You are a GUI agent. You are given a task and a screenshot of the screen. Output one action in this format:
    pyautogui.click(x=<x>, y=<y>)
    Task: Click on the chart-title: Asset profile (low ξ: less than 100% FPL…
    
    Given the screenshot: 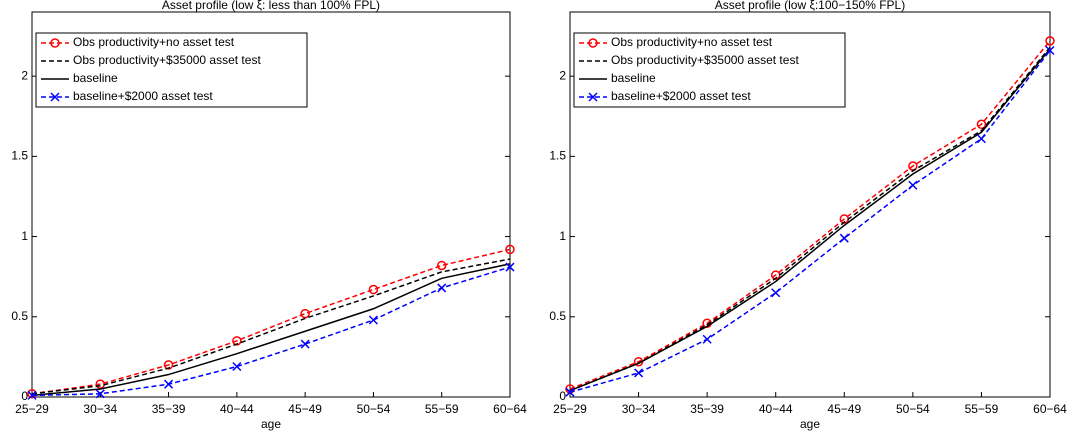 What is the action you would take?
    pyautogui.click(x=271, y=6)
    